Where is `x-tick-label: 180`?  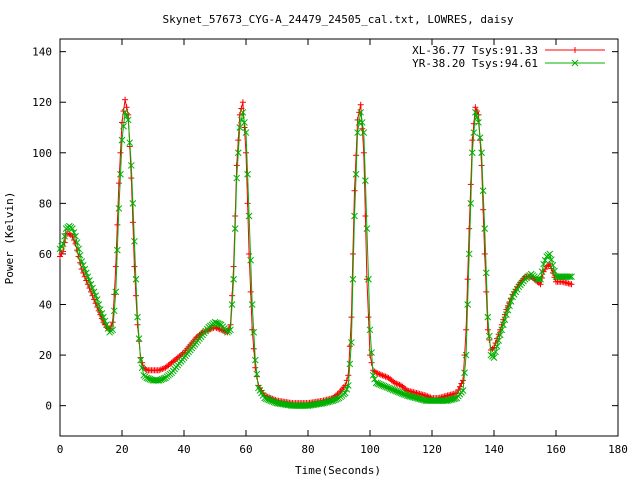
x-tick-label: 180 is located at coordinates (618, 449).